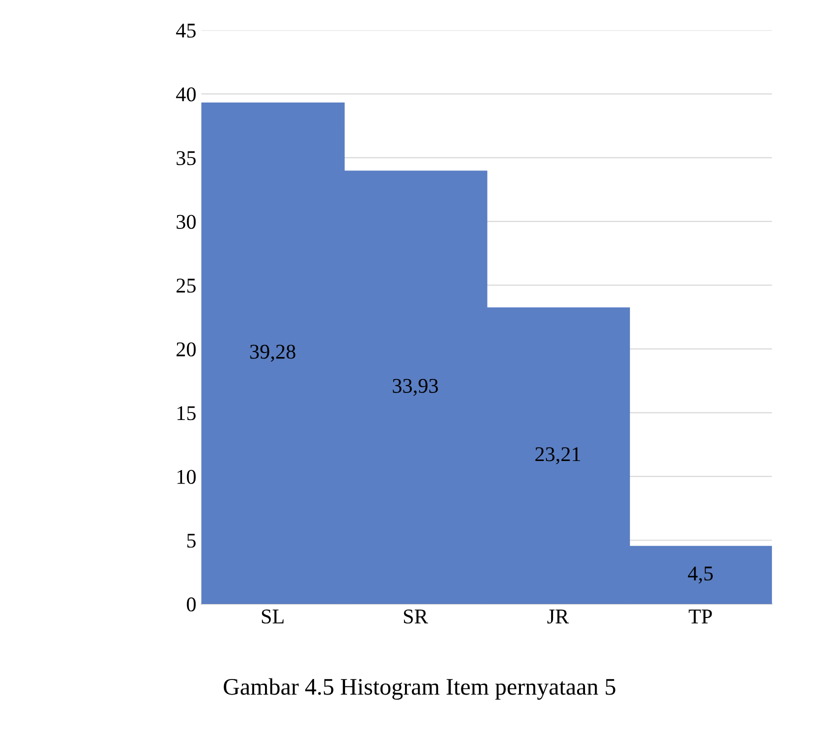 The image size is (839, 755). I want to click on y-tick-label: 0, so click(191, 604).